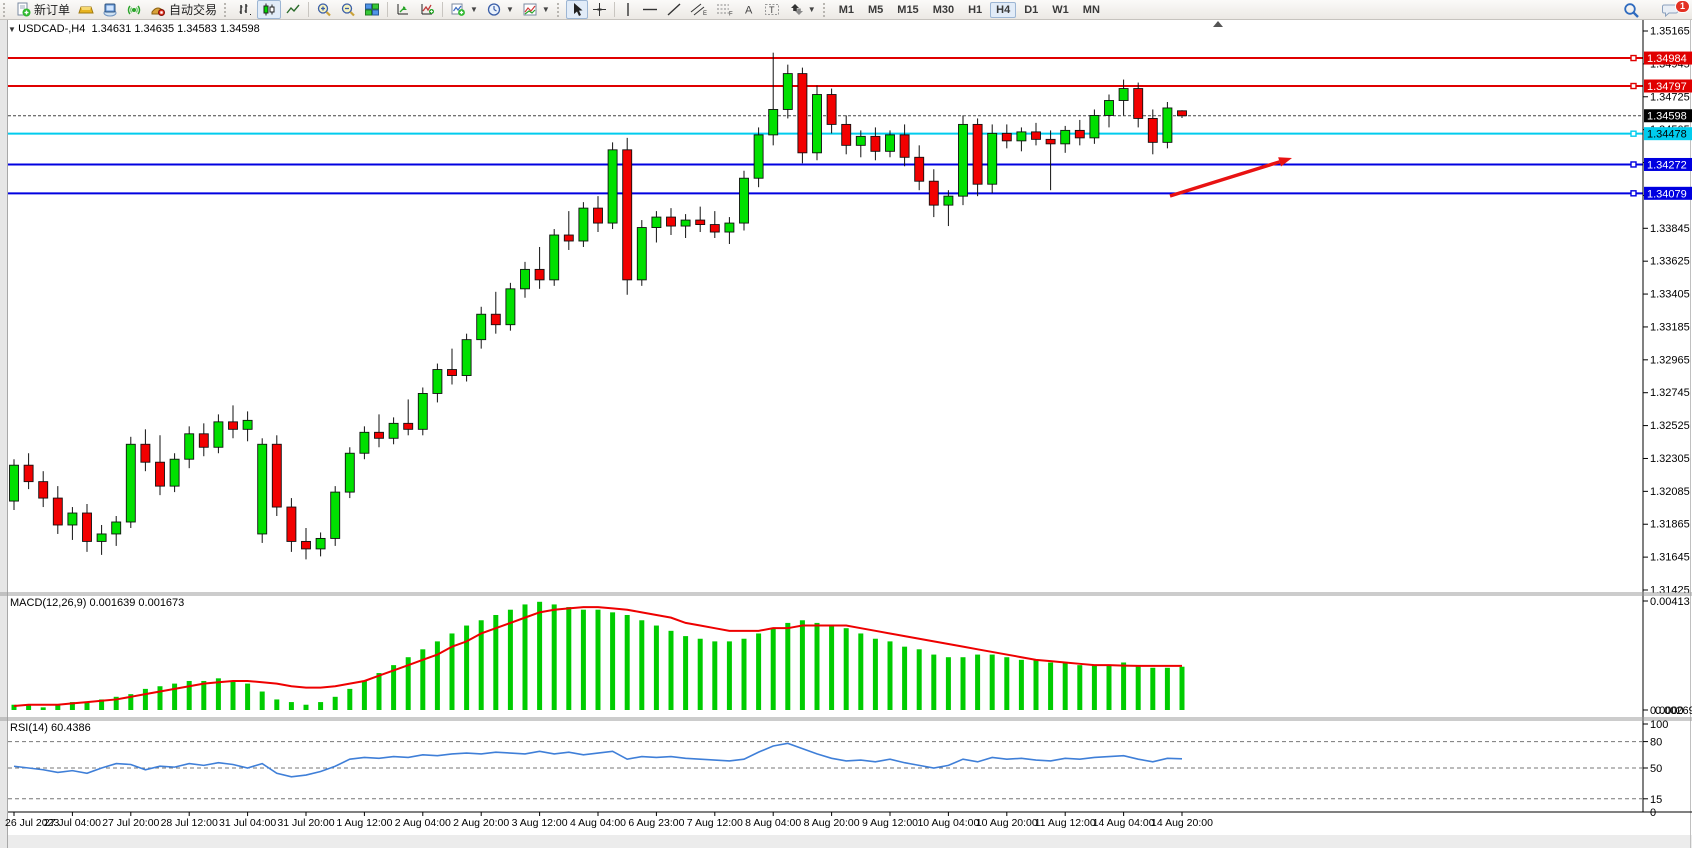 The image size is (1692, 848). Describe the element at coordinates (876, 9) in the screenshot. I see `timeframe-button-m5: M5` at that location.